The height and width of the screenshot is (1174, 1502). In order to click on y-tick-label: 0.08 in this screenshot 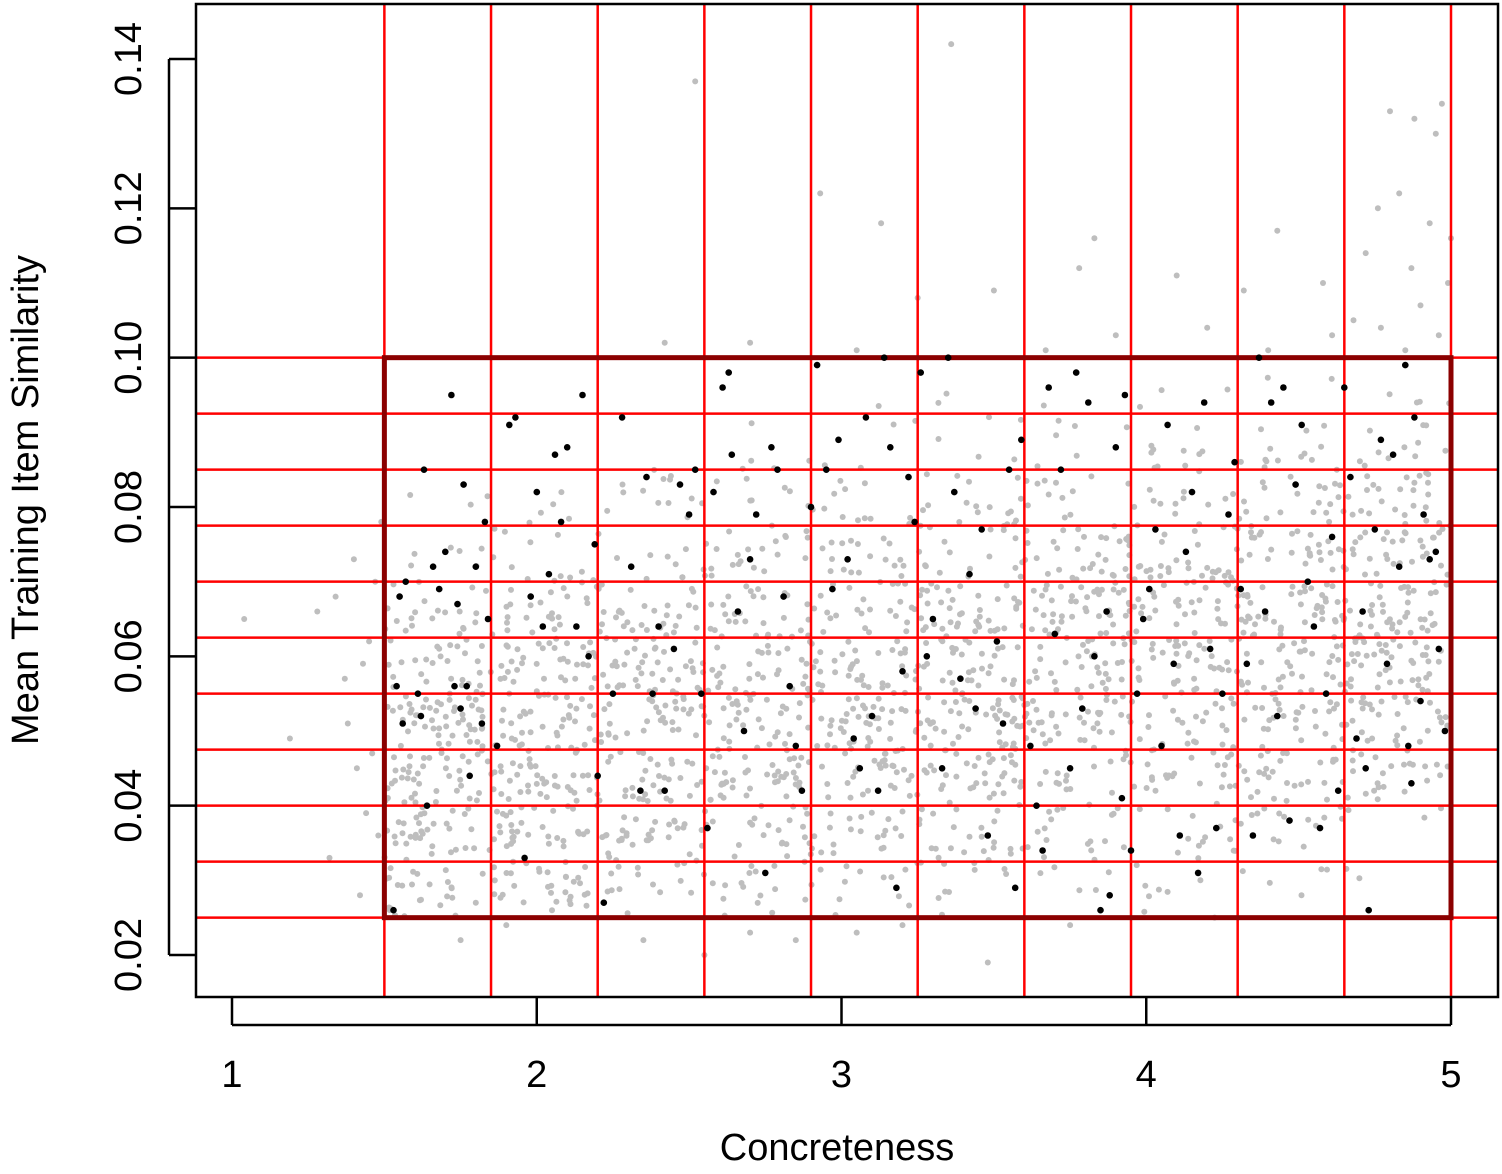, I will do `click(129, 507)`.